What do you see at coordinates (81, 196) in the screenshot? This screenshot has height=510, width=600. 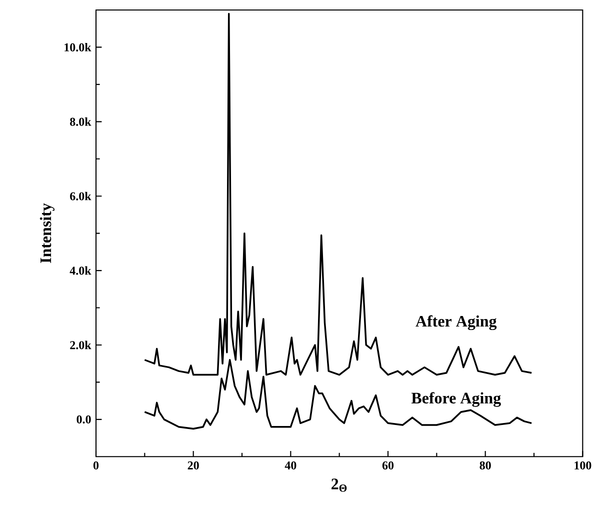 I see `y-tick-label: 6.0k` at bounding box center [81, 196].